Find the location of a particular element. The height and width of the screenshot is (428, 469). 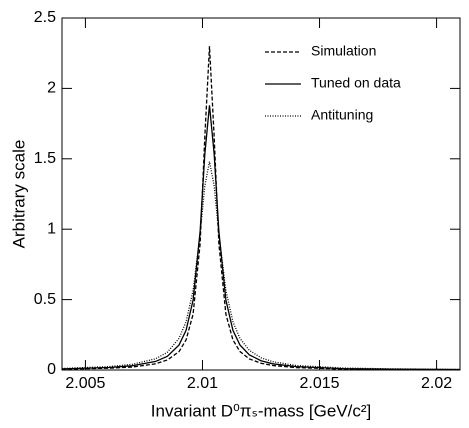

x-tick-label: 2.01 is located at coordinates (202, 383).